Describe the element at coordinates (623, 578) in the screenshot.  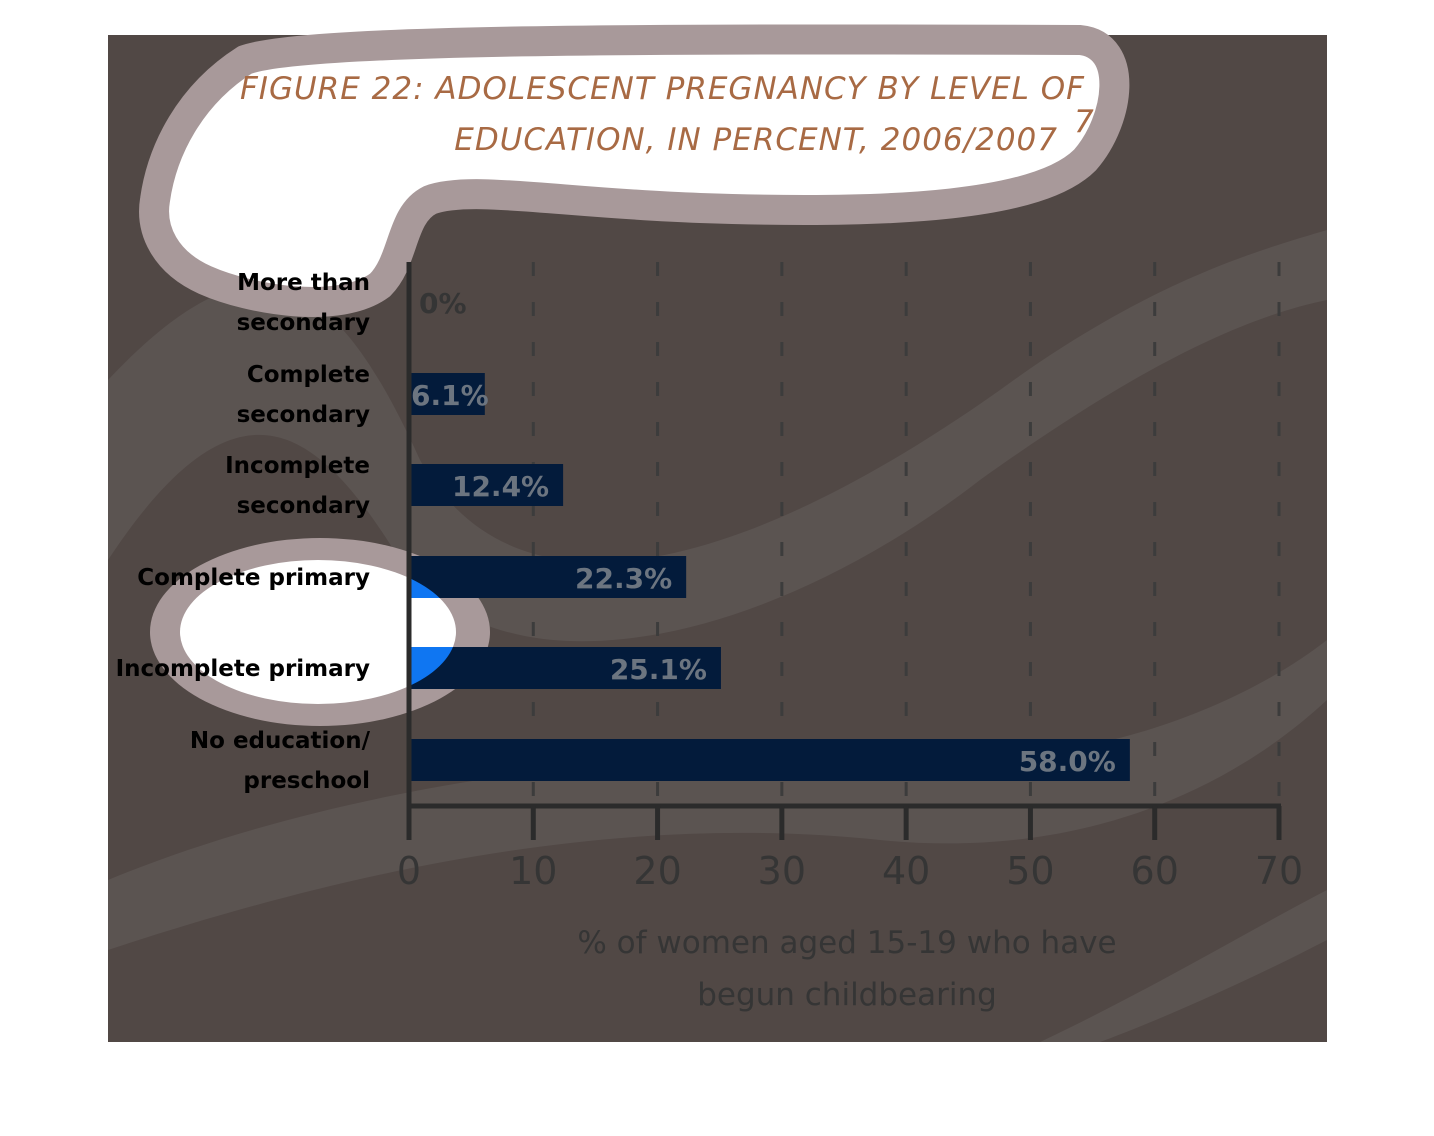
I see `bar-value-label: 22.3%` at that location.